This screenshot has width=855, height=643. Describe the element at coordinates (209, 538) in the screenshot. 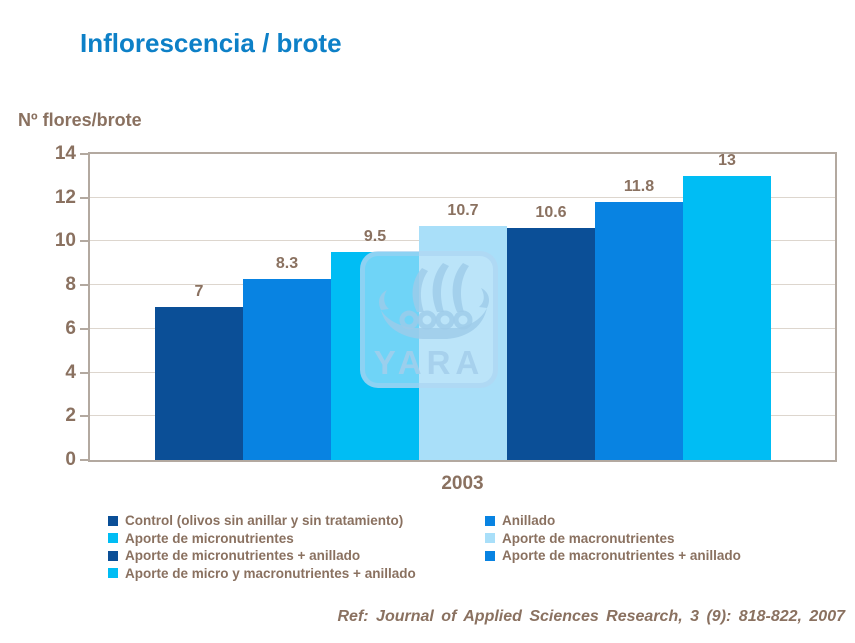

I see `legend-label: Aporte de micronutrientes` at that location.